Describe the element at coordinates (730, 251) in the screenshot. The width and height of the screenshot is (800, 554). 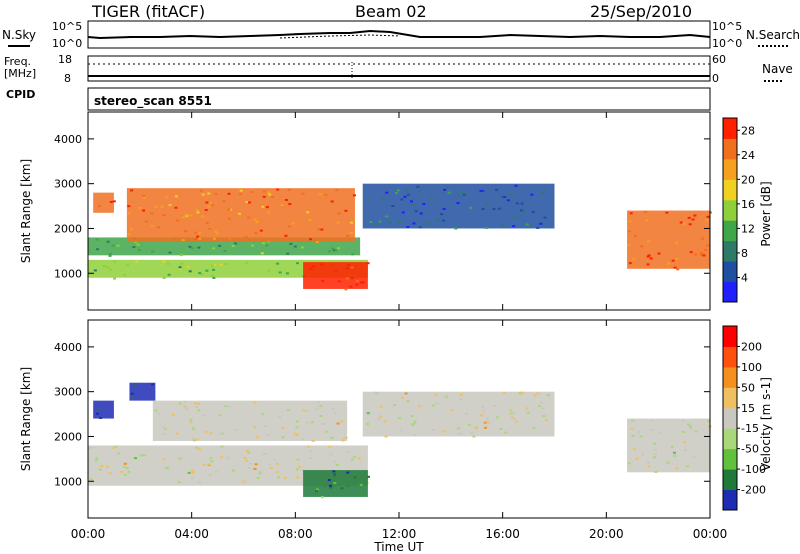
I see `colorbar-segment` at that location.